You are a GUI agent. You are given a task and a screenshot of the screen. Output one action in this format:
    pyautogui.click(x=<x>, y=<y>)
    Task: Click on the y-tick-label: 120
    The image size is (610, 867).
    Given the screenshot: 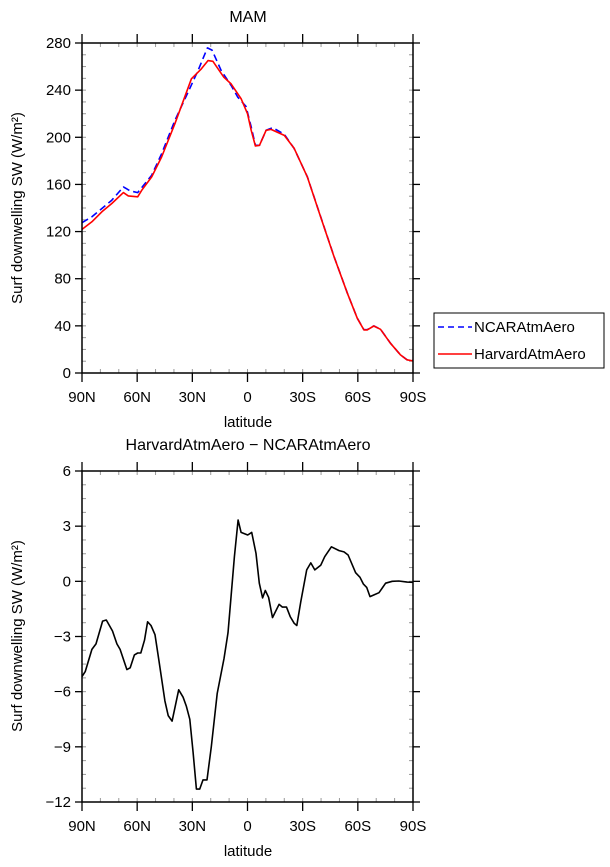 What is the action you would take?
    pyautogui.click(x=58, y=232)
    